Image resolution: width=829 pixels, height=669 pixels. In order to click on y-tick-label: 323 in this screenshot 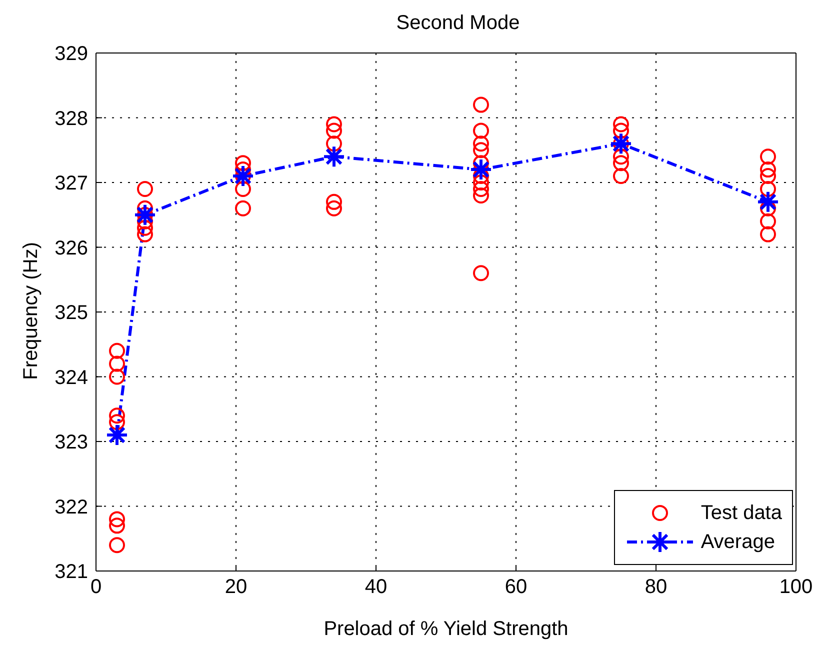, I will do `click(71, 443)`.